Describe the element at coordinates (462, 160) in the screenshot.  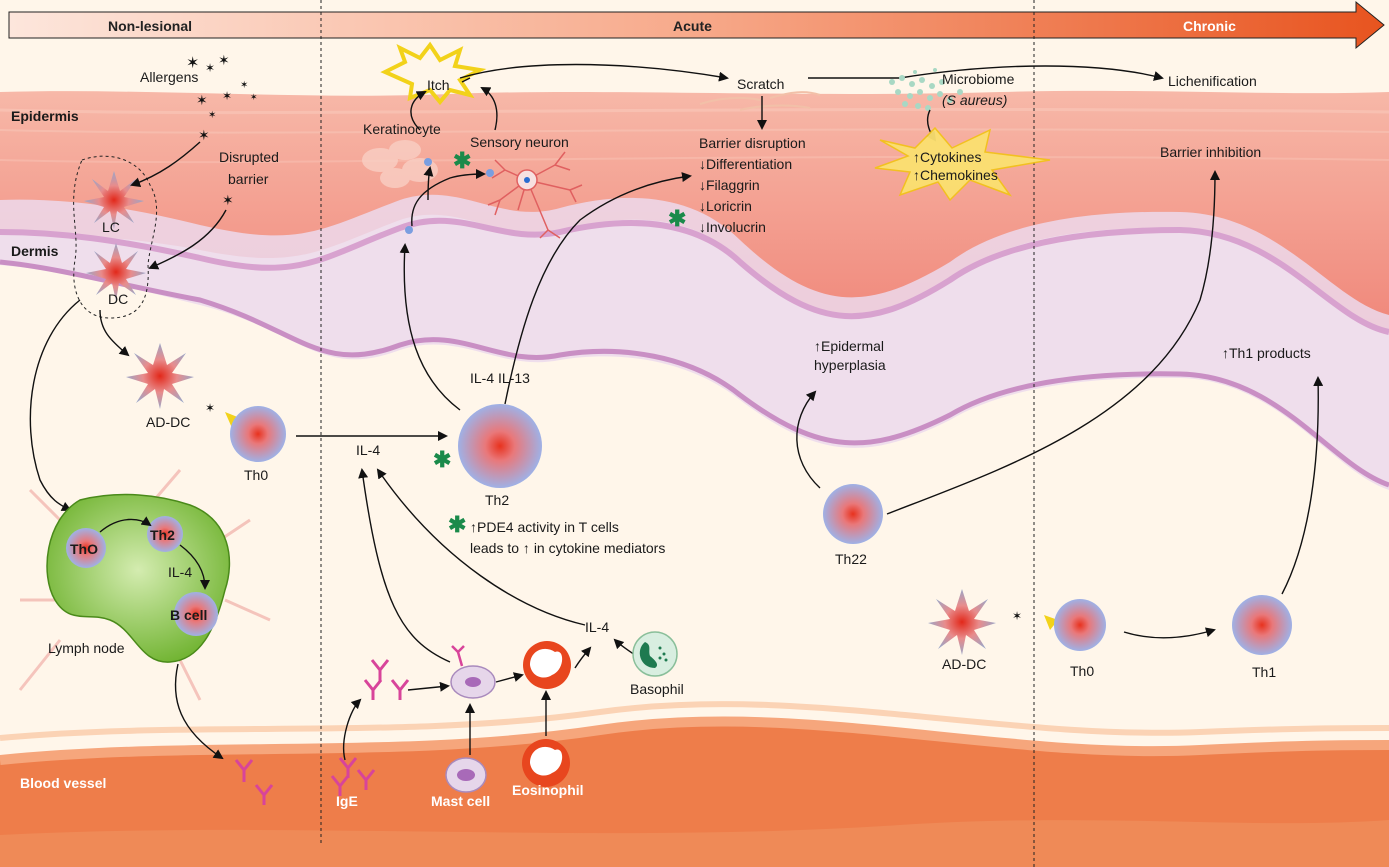
I see `asterisk-sensory: ✱` at that location.